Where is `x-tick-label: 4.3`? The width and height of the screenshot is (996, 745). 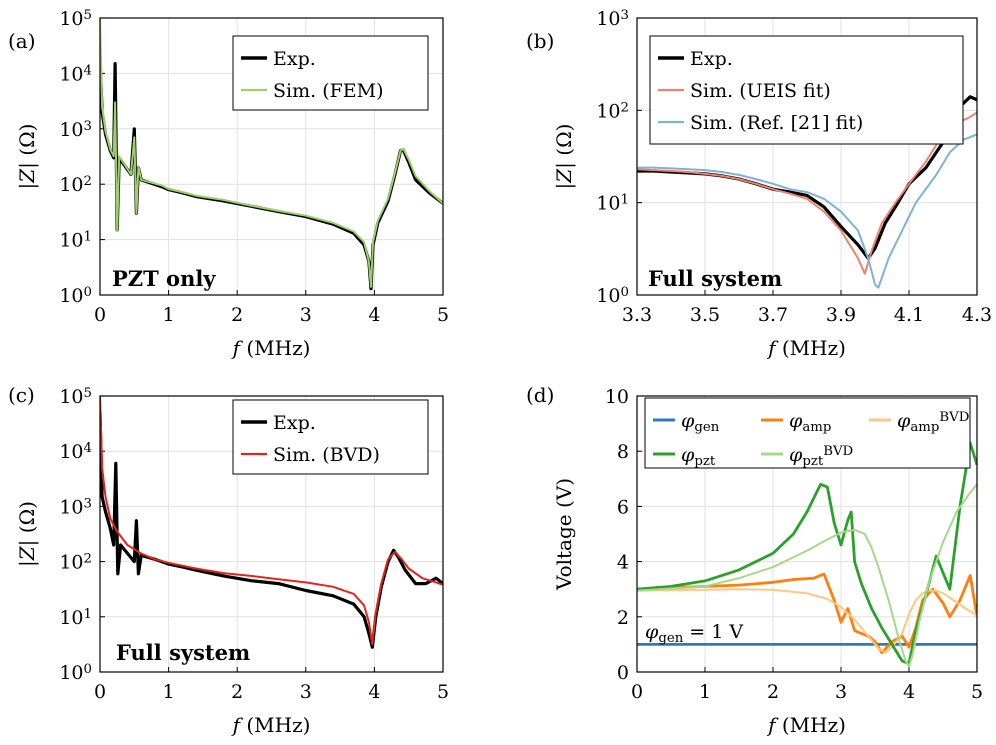
x-tick-label: 4.3 is located at coordinates (977, 315).